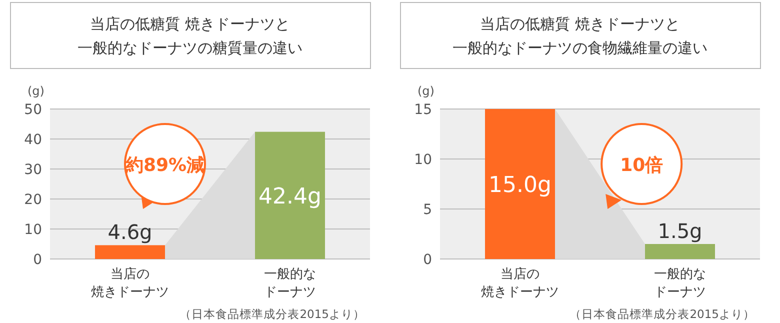 Image resolution: width=780 pixels, height=323 pixels. What do you see at coordinates (33, 140) in the screenshot?
I see `y-tick-label: 40` at bounding box center [33, 140].